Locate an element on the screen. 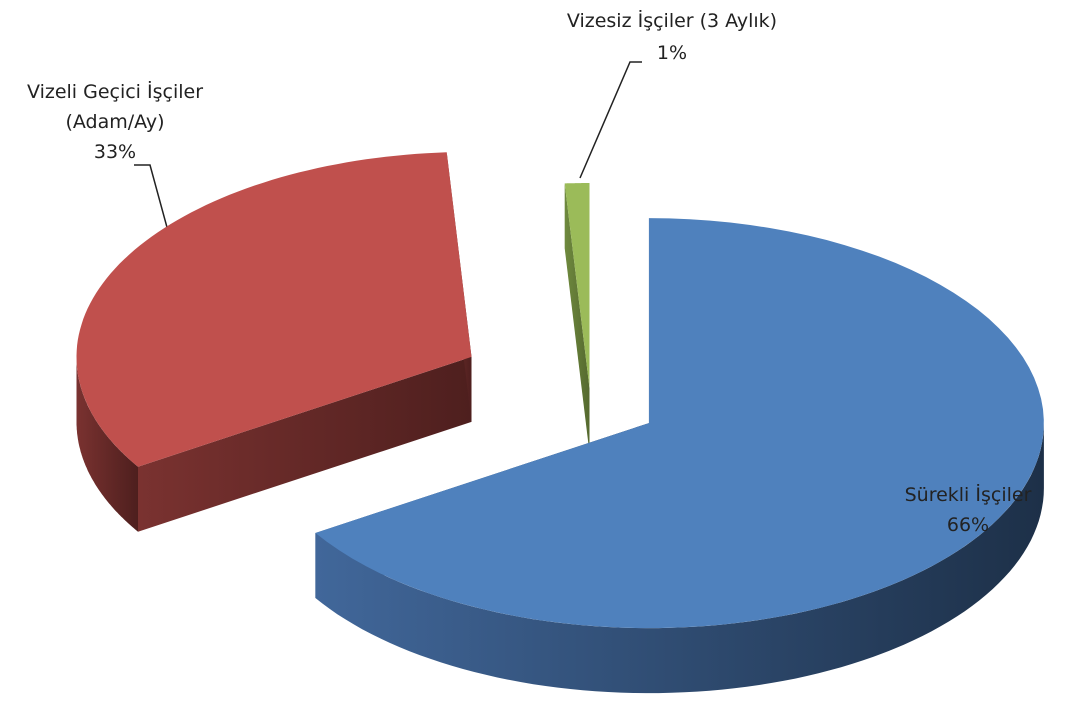 This screenshot has width=1081, height=722. category-label: Vizesiz İşçiler (3 Aylık) is located at coordinates (672, 21).